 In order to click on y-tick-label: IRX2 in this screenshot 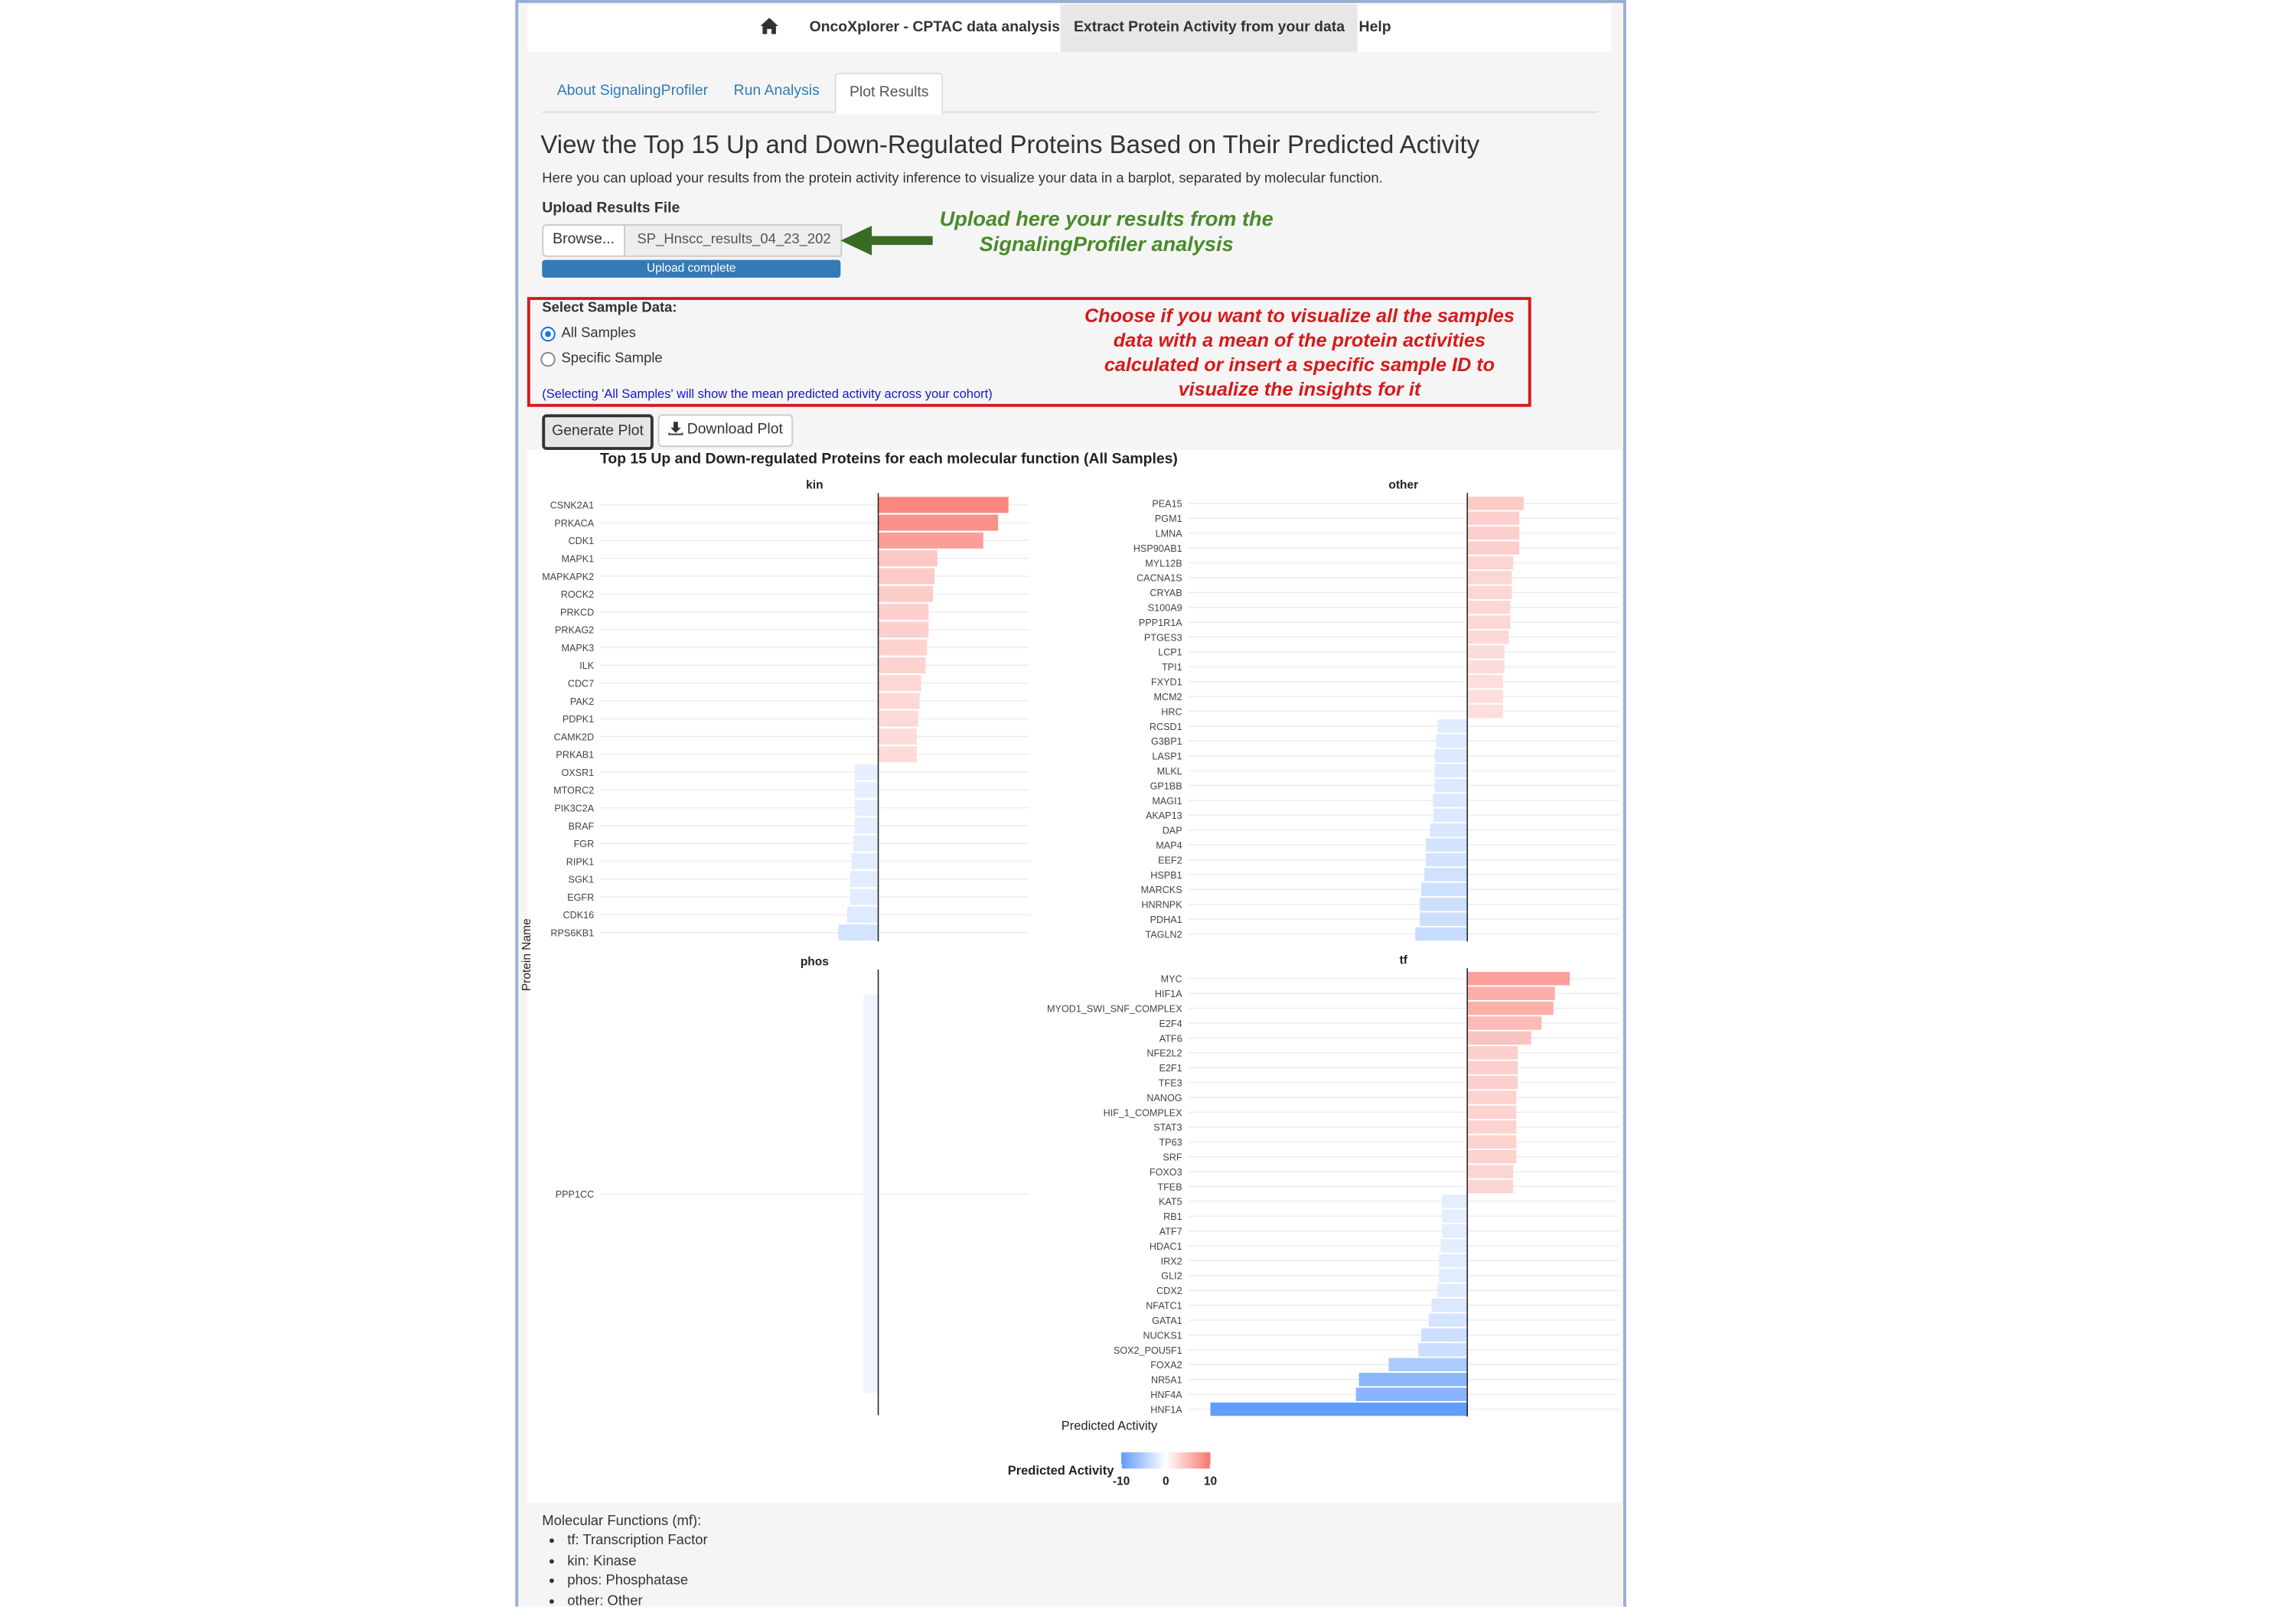, I will do `click(1171, 1261)`.